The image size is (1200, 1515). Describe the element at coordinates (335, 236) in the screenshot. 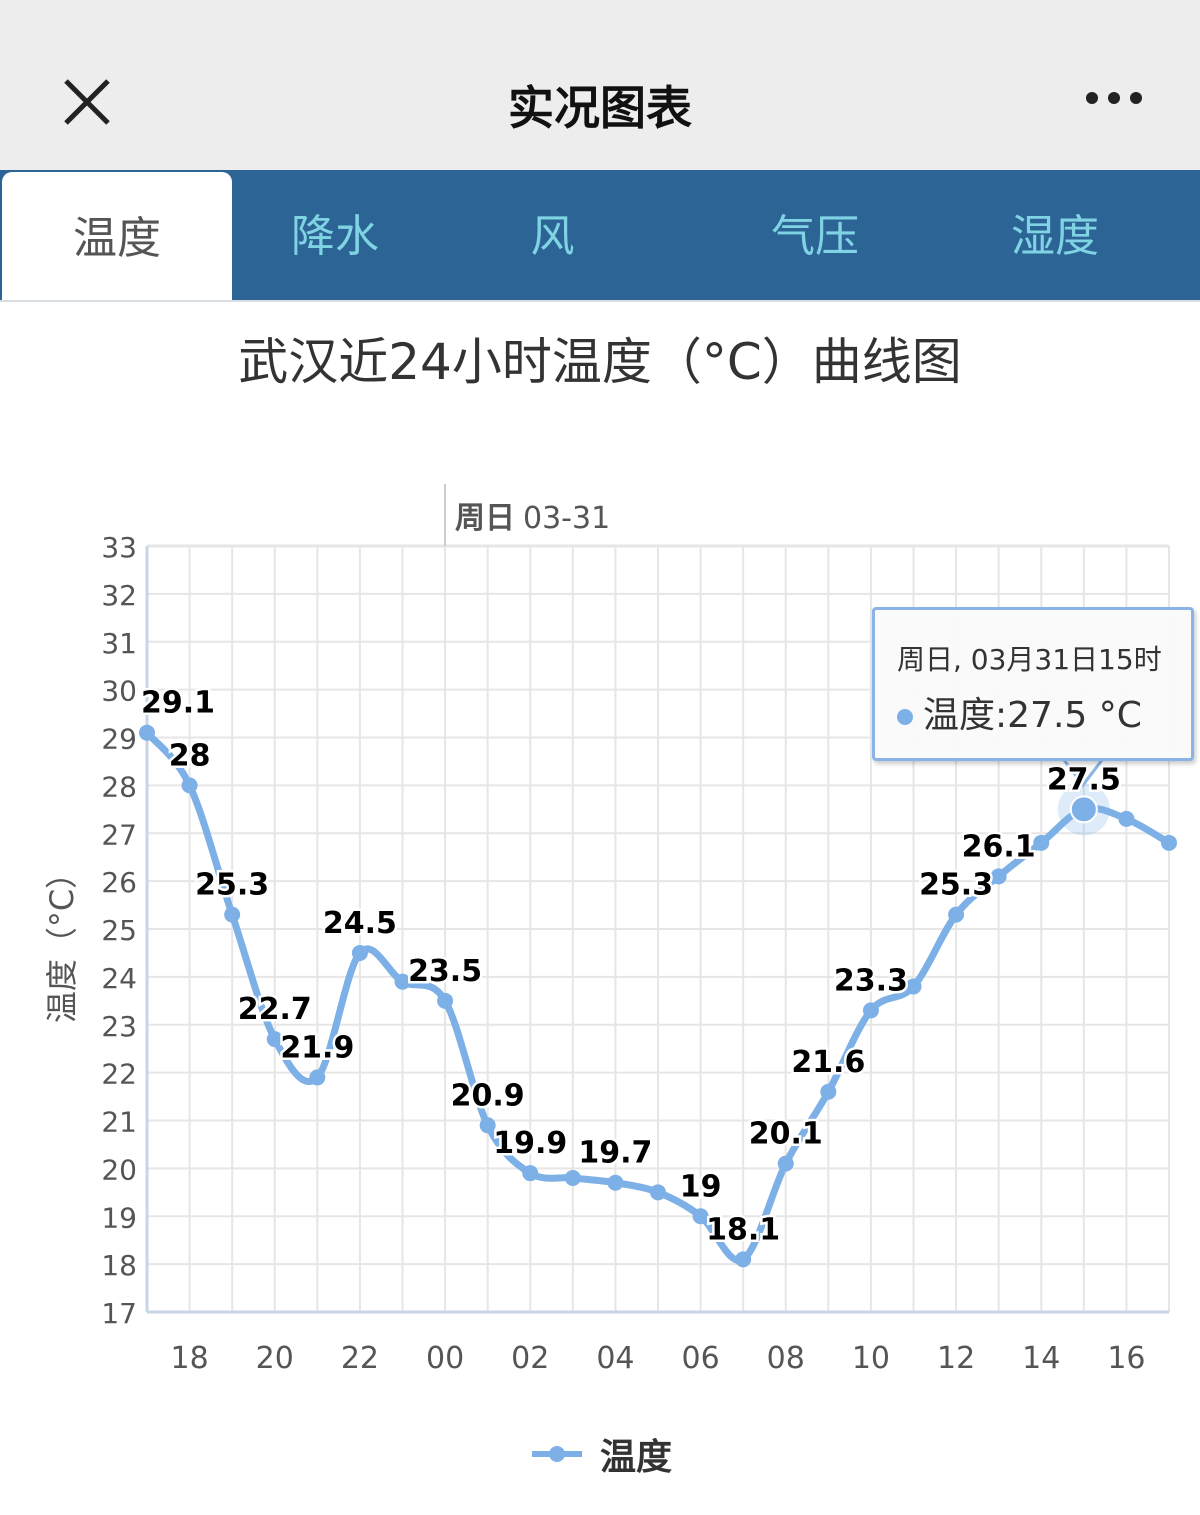

I see `tab-precipitation: 降水` at that location.